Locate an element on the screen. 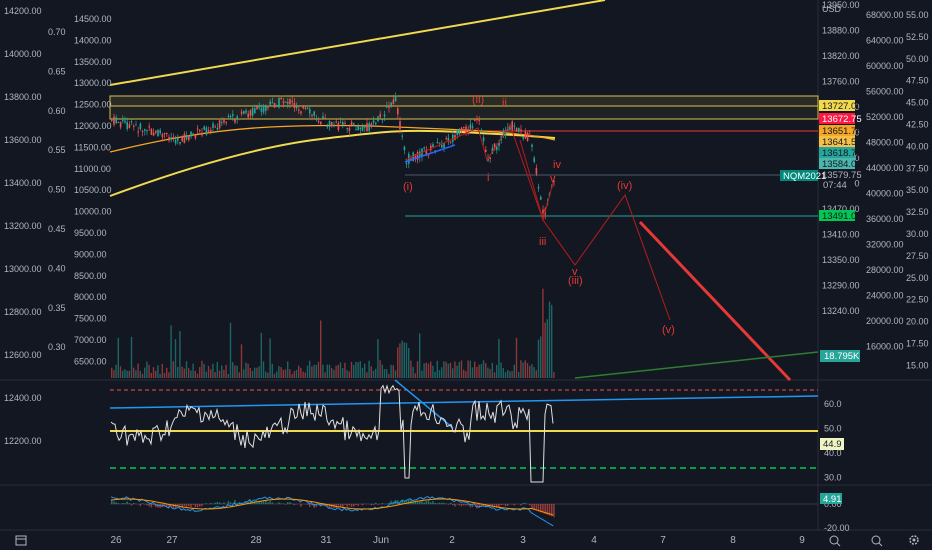  left-axis-tick: 11000.00 is located at coordinates (92, 169).